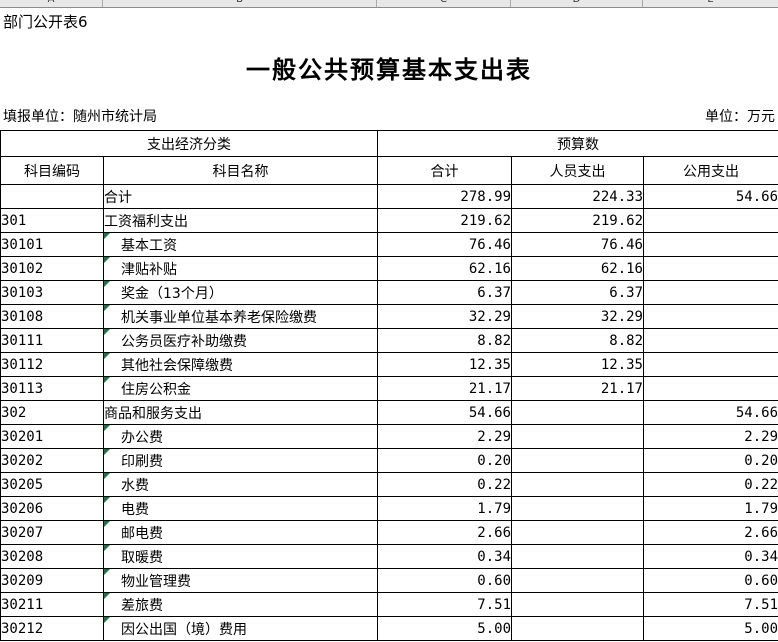  What do you see at coordinates (240, 388) in the screenshot?
I see `subject-name-cell: 住房公积金` at bounding box center [240, 388].